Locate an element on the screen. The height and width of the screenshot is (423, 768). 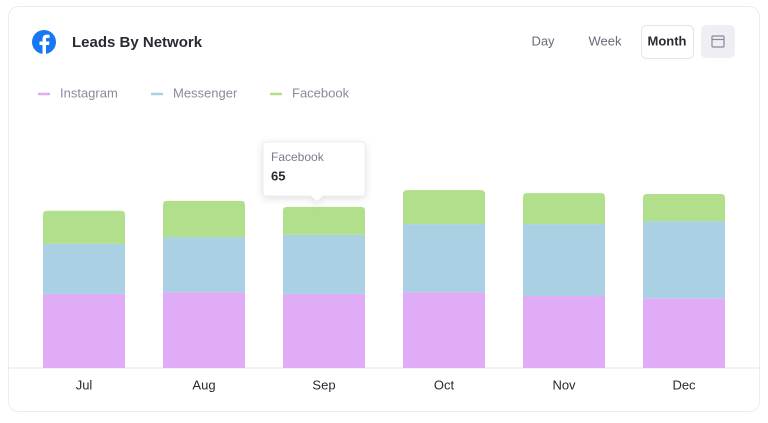
range-option: Week is located at coordinates (605, 40).